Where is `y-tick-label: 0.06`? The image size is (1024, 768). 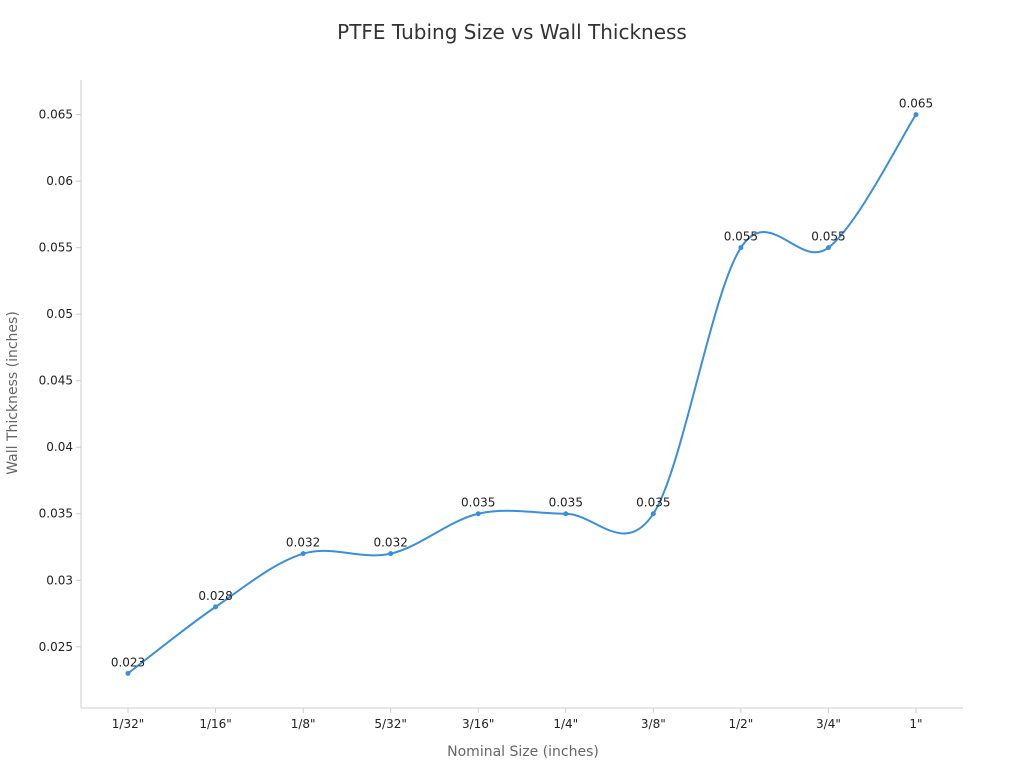 y-tick-label: 0.06 is located at coordinates (59, 181).